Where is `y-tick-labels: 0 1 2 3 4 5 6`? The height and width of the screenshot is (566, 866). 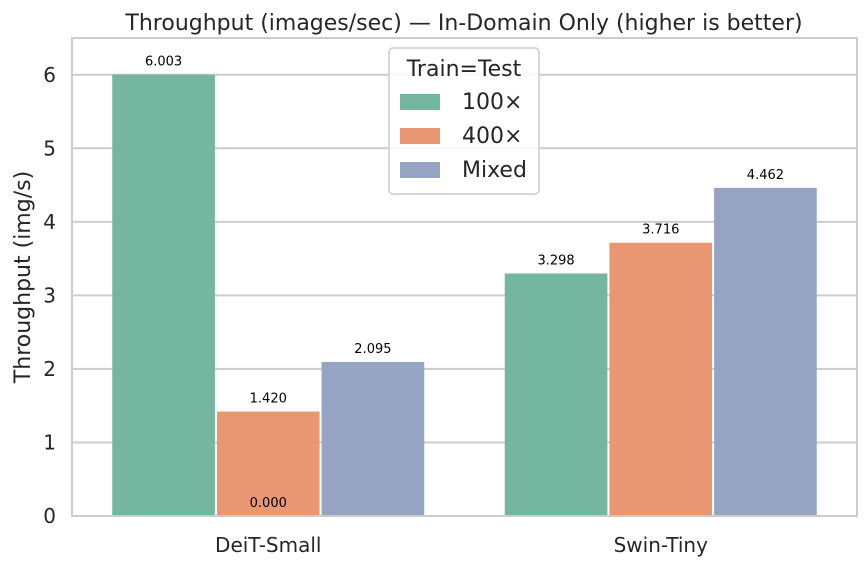 y-tick-labels: 0 1 2 3 4 5 6 is located at coordinates (49, 295).